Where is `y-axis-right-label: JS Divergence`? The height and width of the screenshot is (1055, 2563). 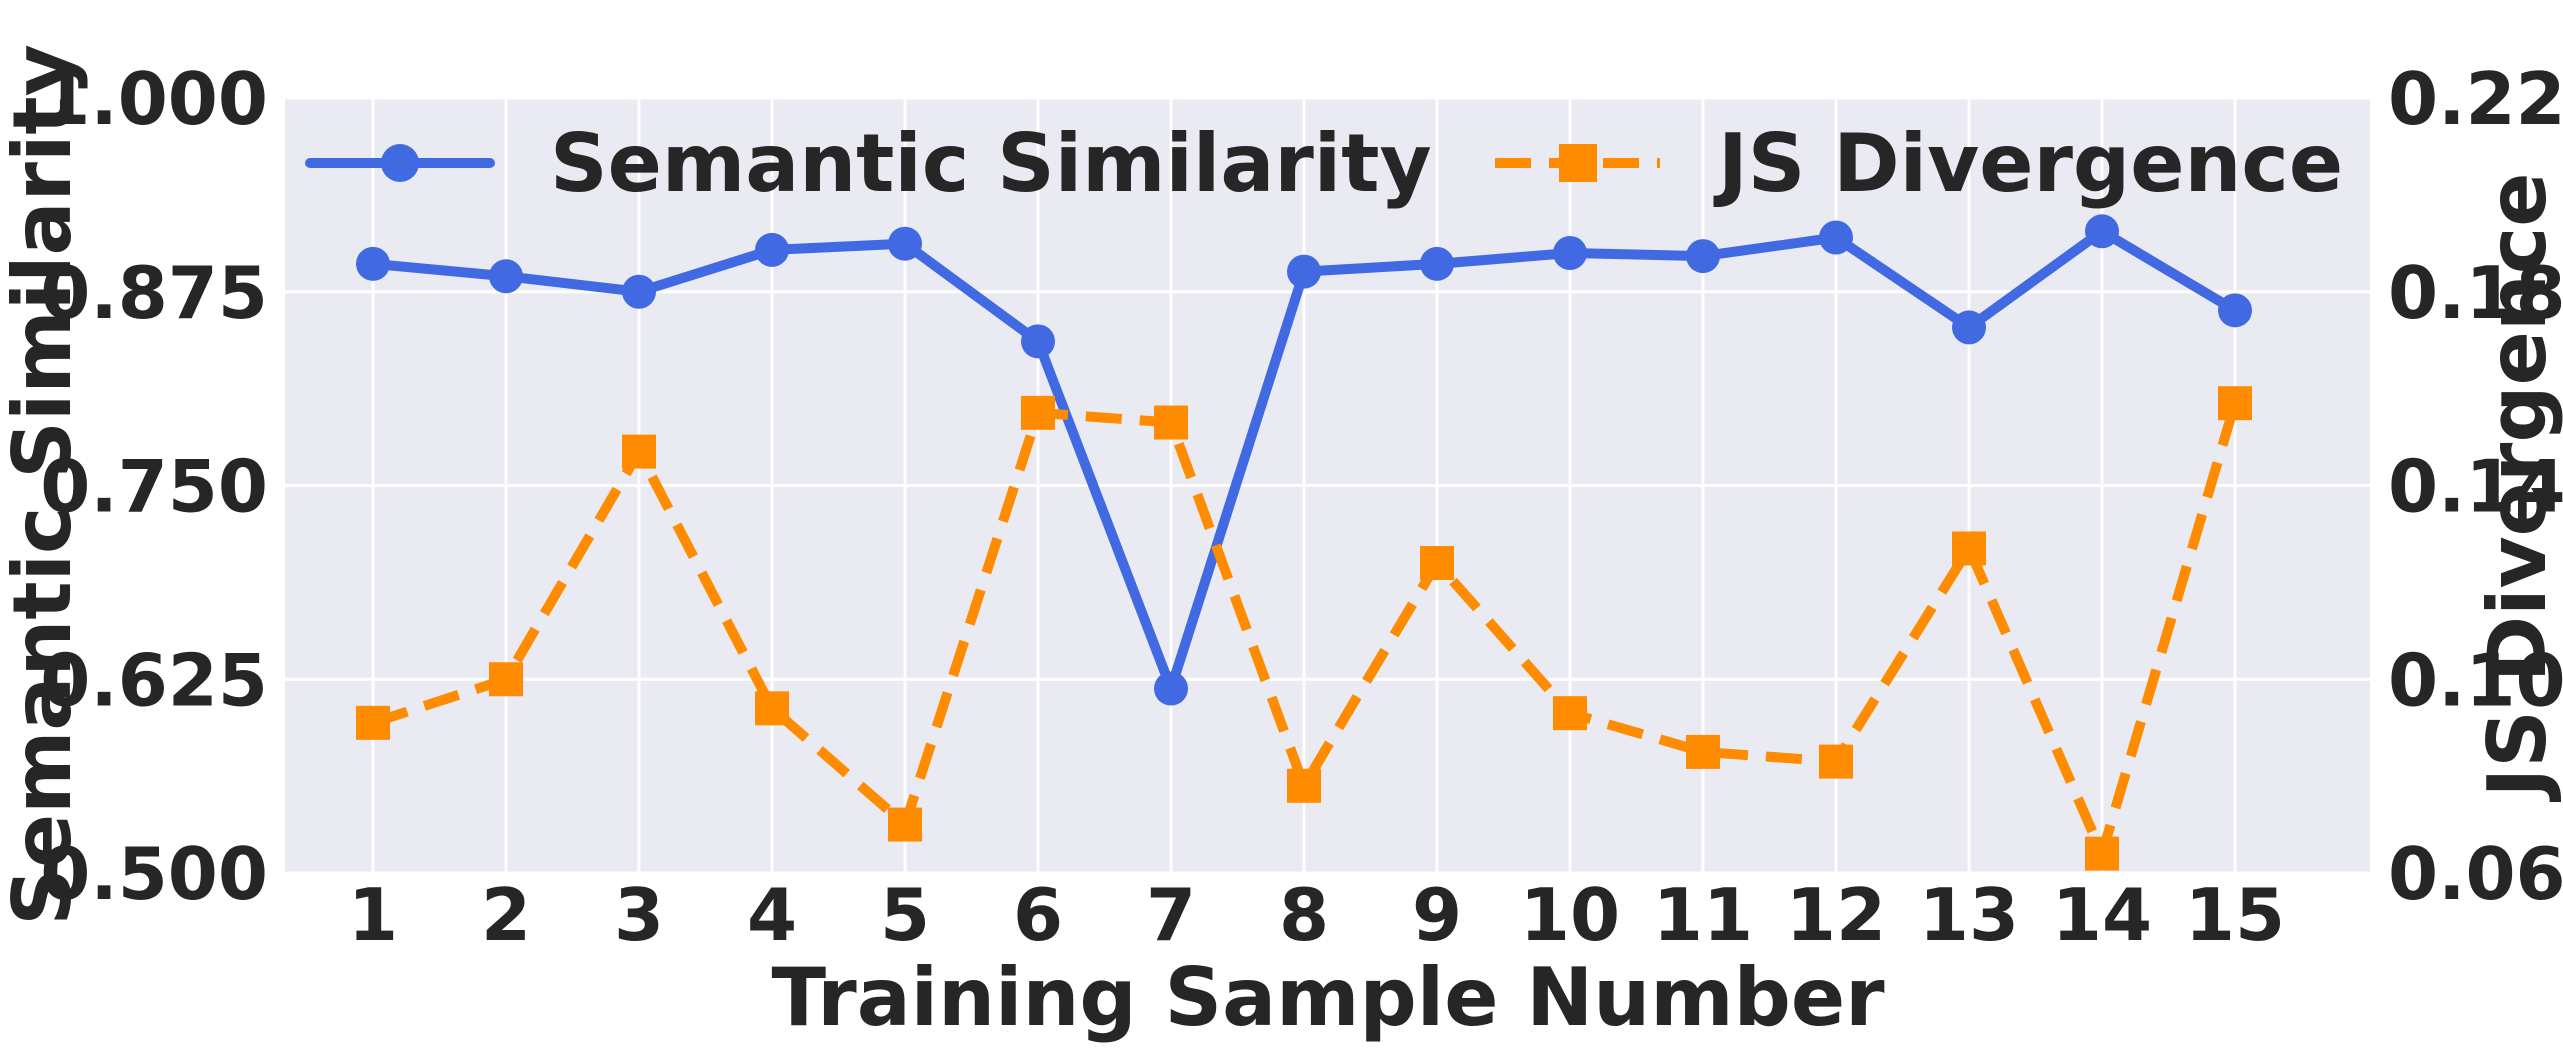
y-axis-right-label: JS Divergence is located at coordinates (2517, 487).